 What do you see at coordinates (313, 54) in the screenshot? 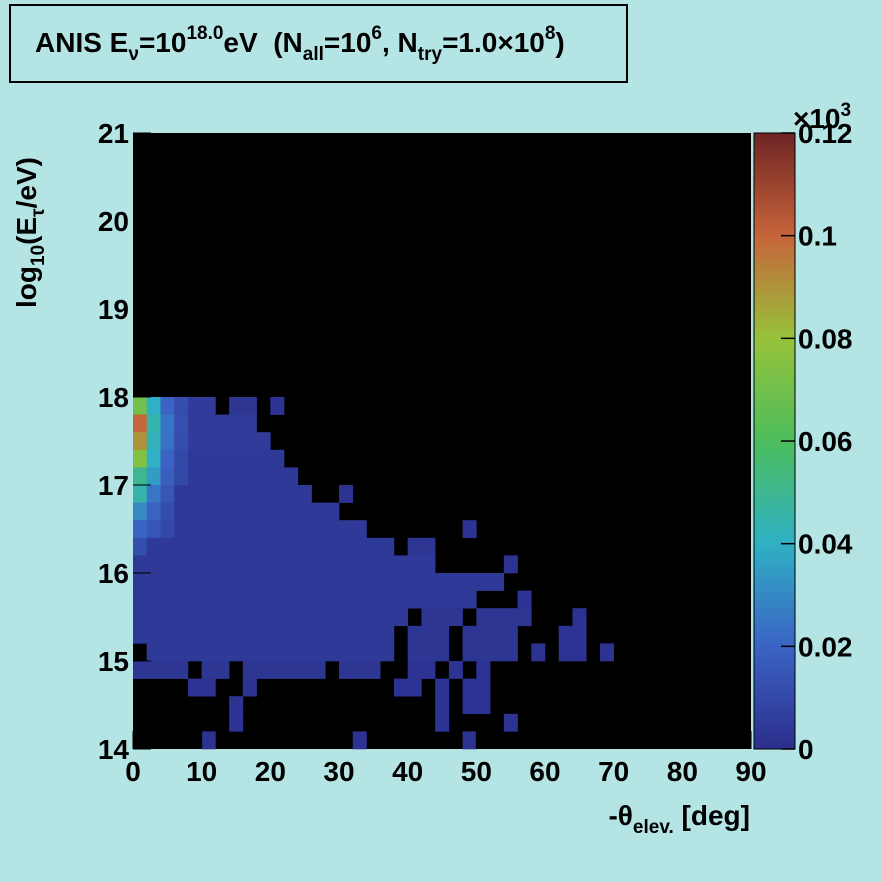
I see `title-part: all` at bounding box center [313, 54].